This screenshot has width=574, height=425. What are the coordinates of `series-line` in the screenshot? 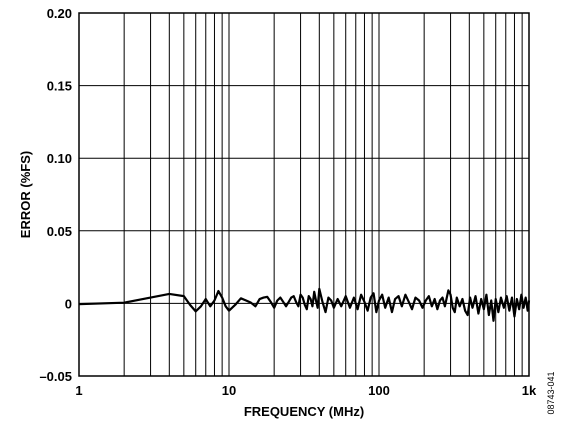 It's located at (304, 304).